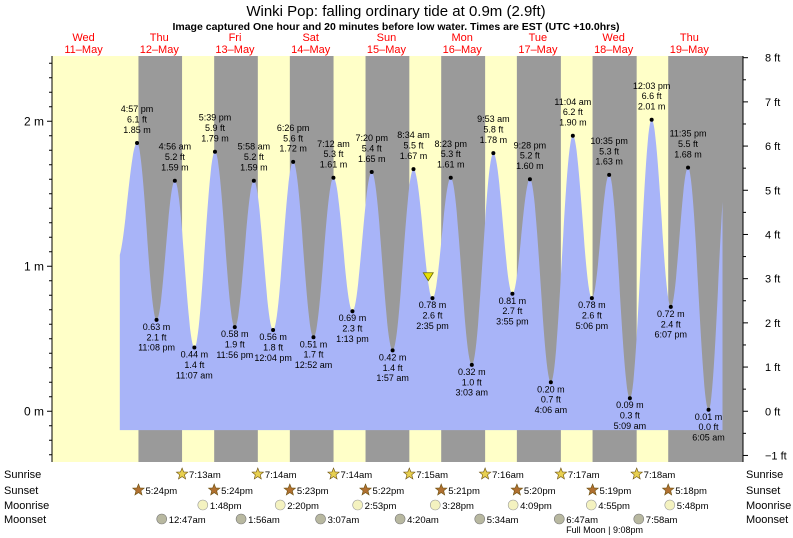 The height and width of the screenshot is (538, 793). What do you see at coordinates (693, 506) in the screenshot?
I see `moonrise-time: 5:48pm` at bounding box center [693, 506].